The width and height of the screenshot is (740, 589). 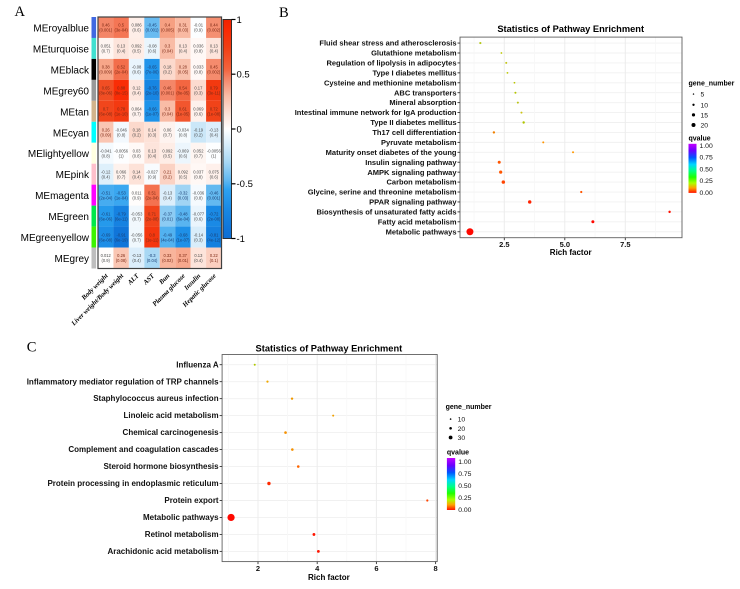 I want to click on svg-text: 5.0, so click(x=565, y=244).